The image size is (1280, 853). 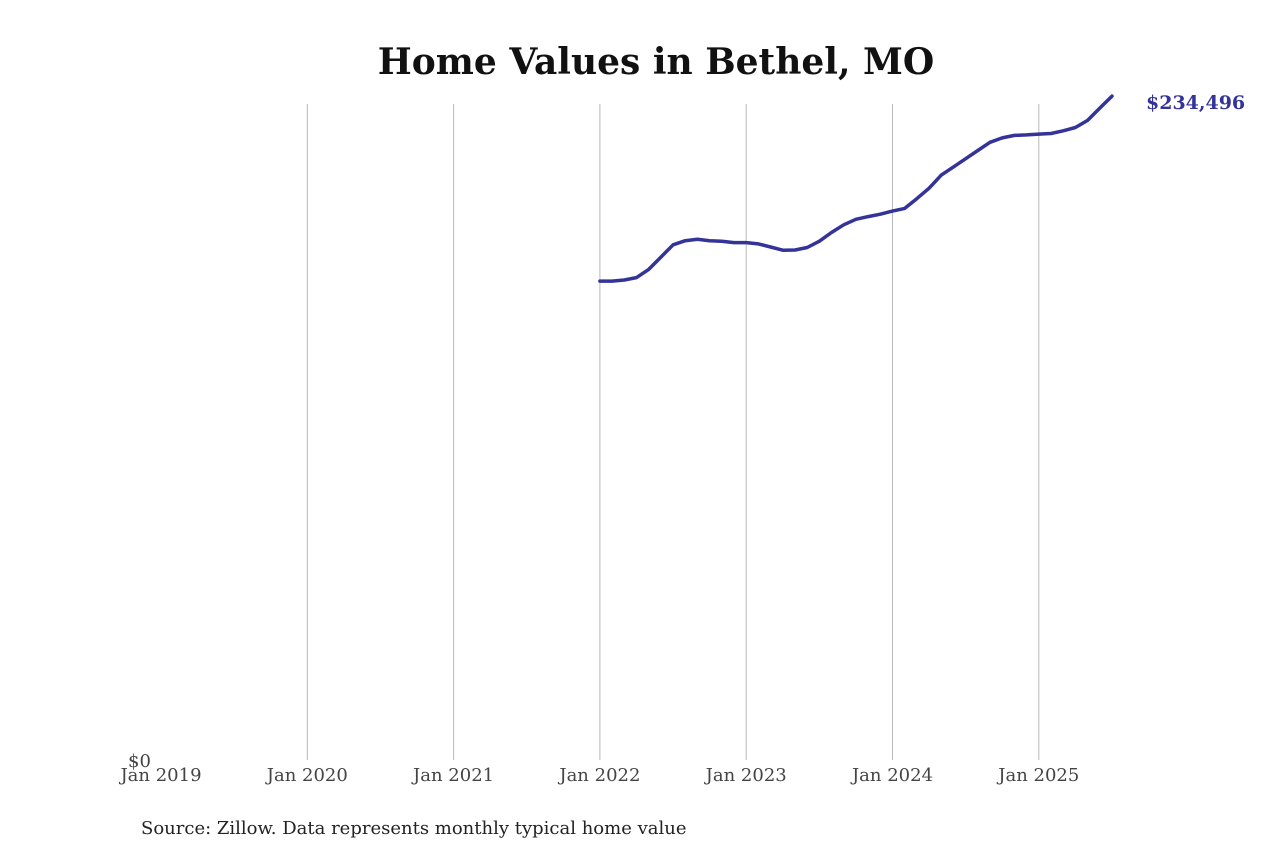 I want to click on y-tick-label-zero: $0, so click(x=139, y=761).